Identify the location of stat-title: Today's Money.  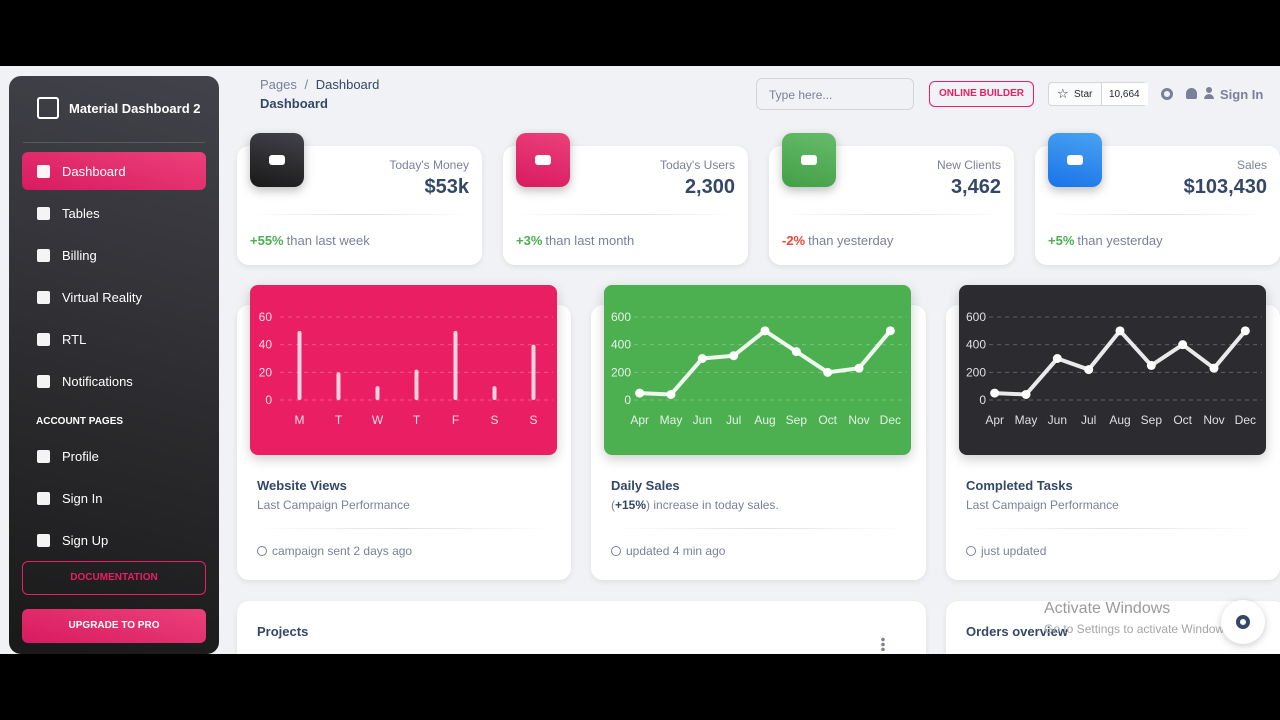
(429, 165).